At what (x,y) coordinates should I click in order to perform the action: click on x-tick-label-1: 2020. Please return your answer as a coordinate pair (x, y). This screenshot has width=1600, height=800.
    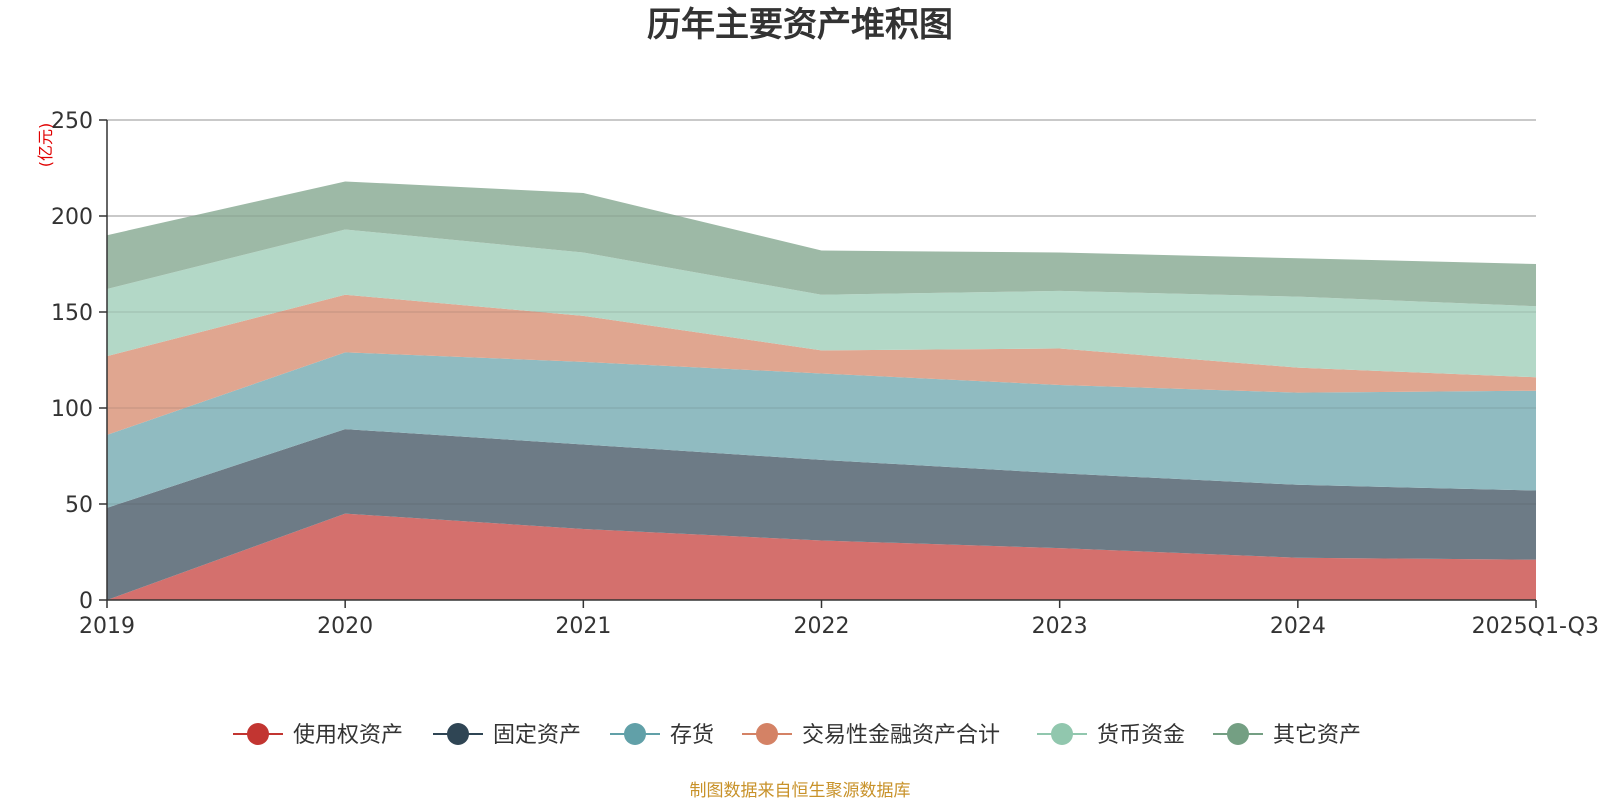
    Looking at the image, I should click on (345, 626).